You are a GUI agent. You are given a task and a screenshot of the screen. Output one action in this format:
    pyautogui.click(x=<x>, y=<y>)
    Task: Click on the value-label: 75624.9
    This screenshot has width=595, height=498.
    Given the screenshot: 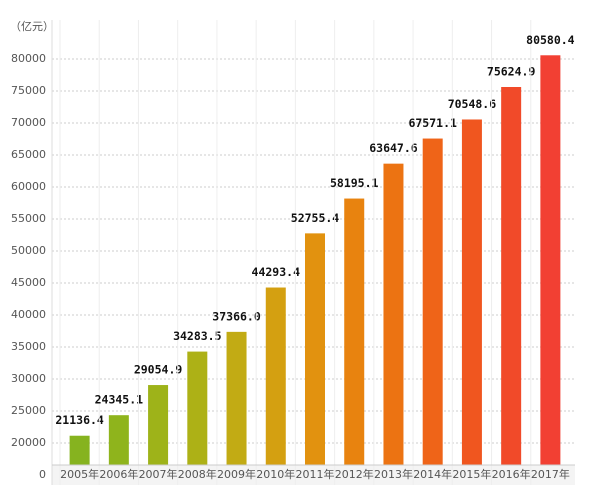 What is the action you would take?
    pyautogui.click(x=511, y=72)
    